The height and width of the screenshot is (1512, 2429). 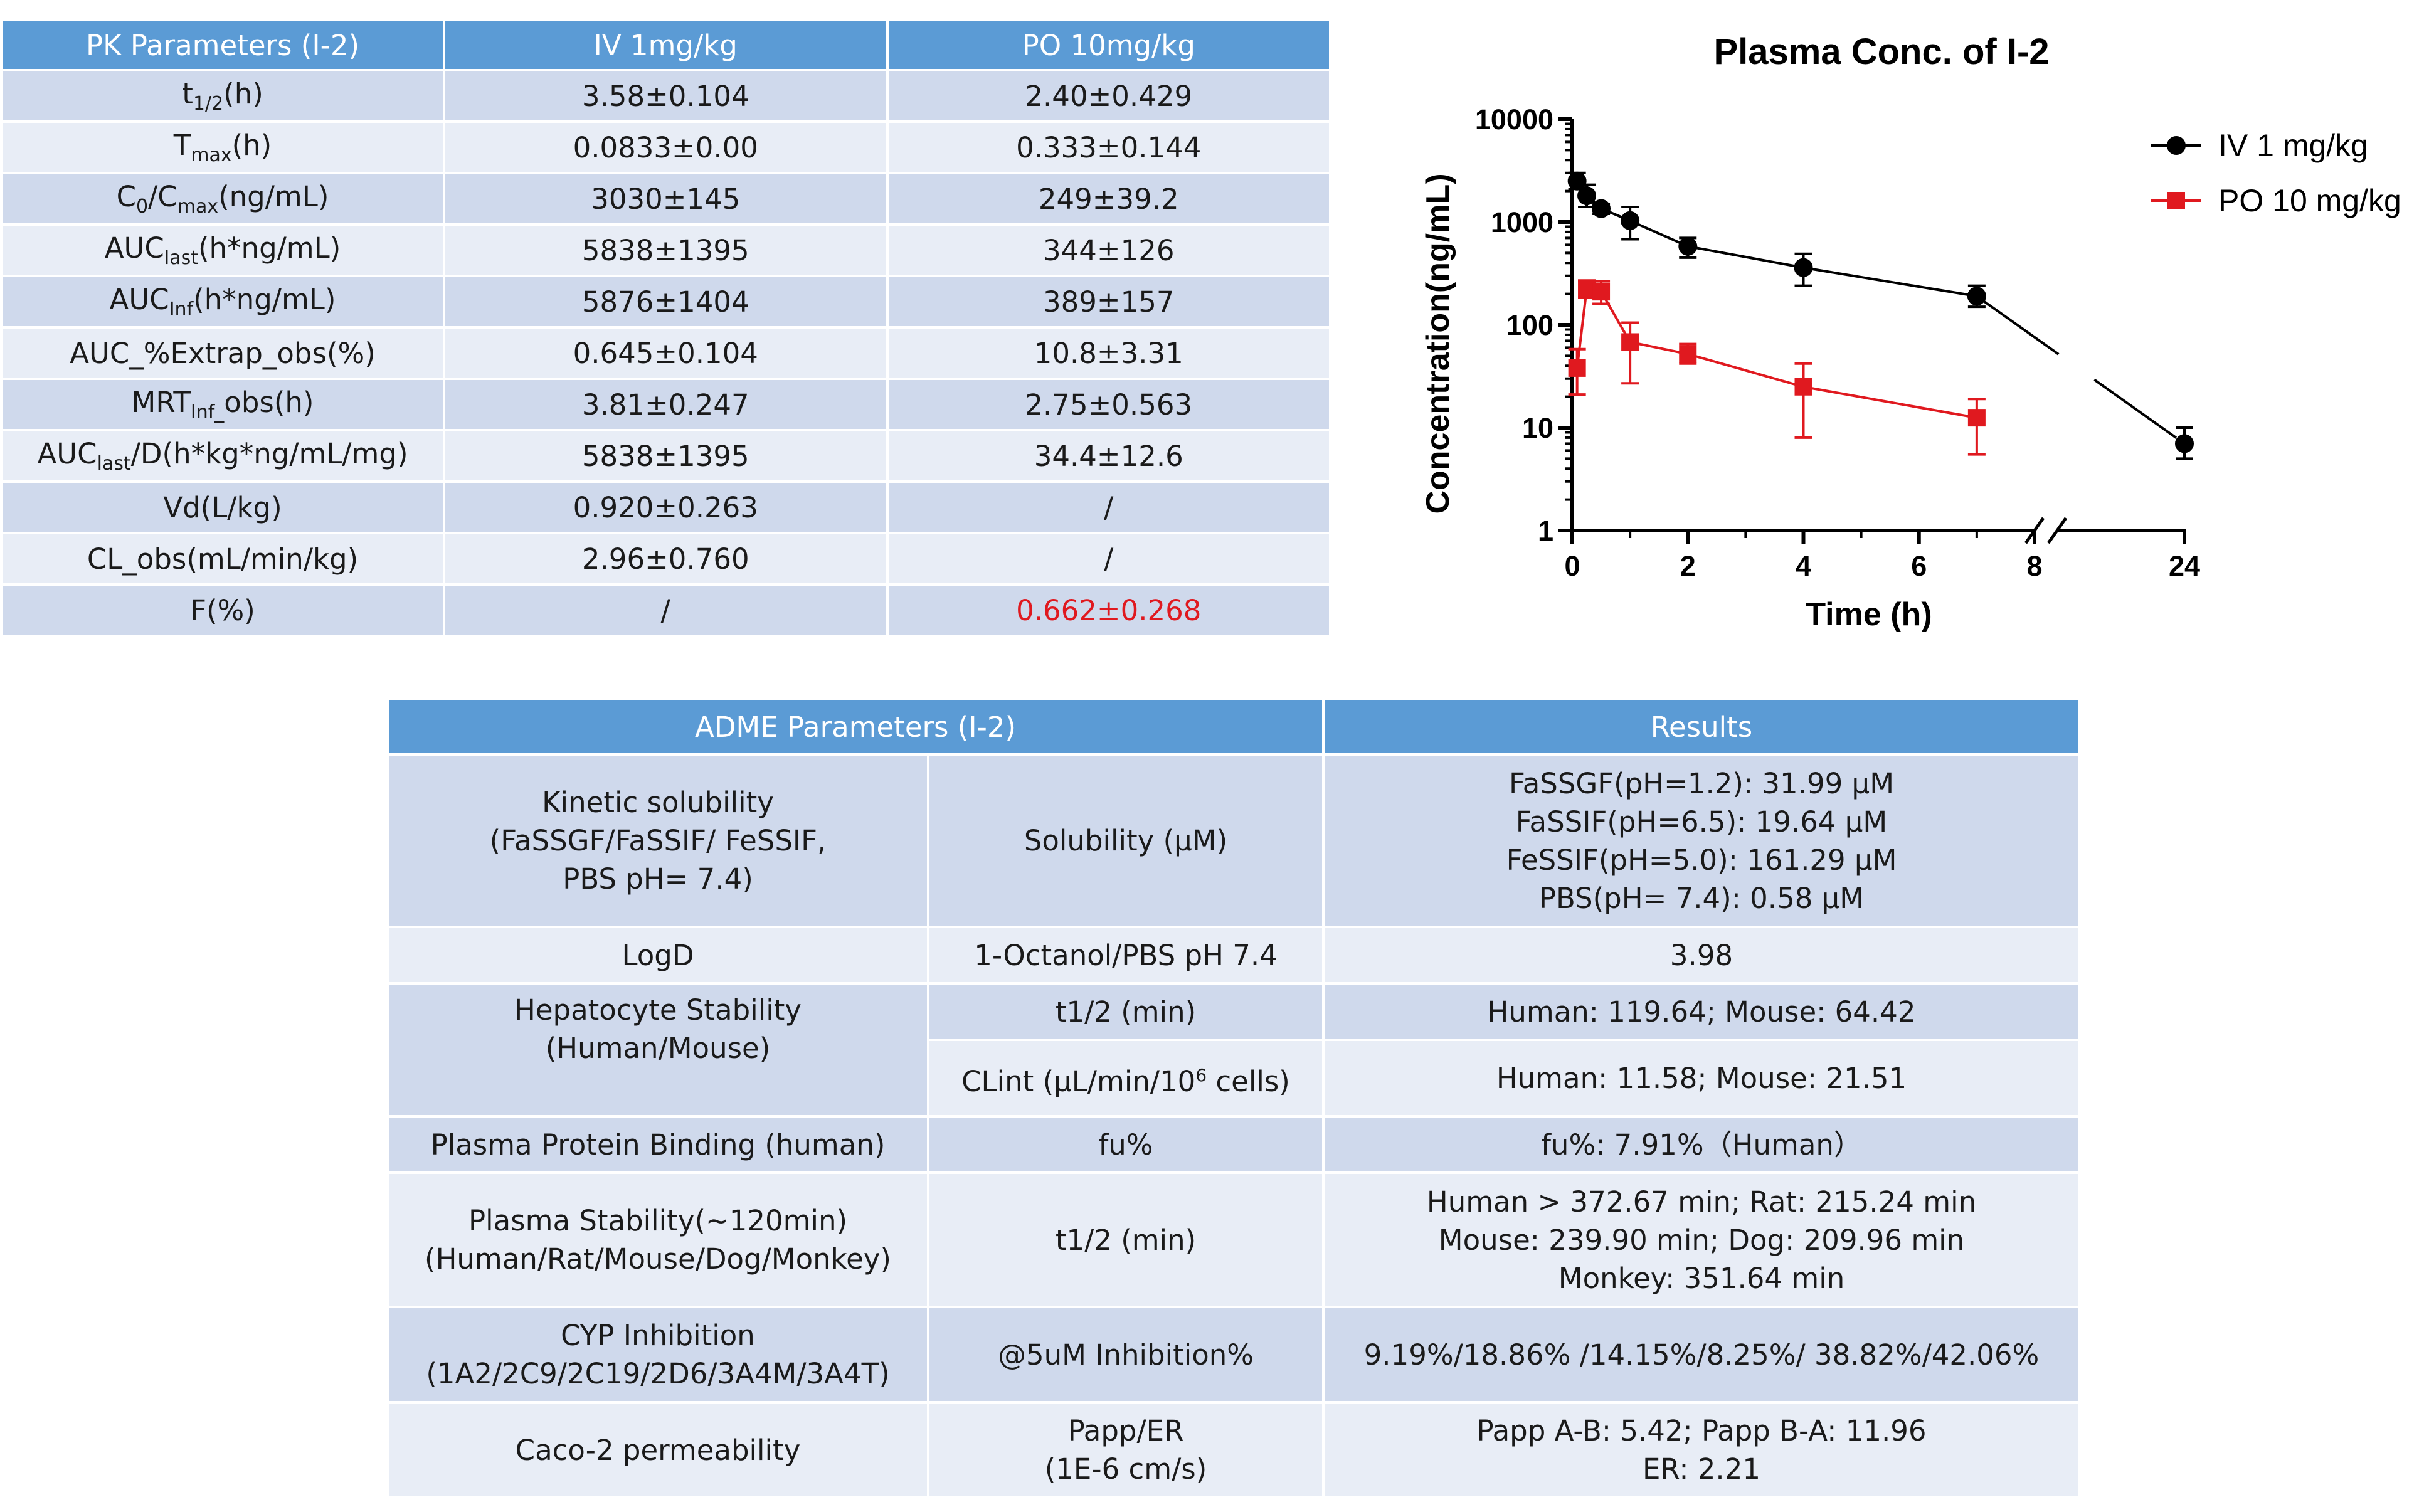 I want to click on hepatocyte-label-line: (Human/Mouse), so click(x=658, y=1048).